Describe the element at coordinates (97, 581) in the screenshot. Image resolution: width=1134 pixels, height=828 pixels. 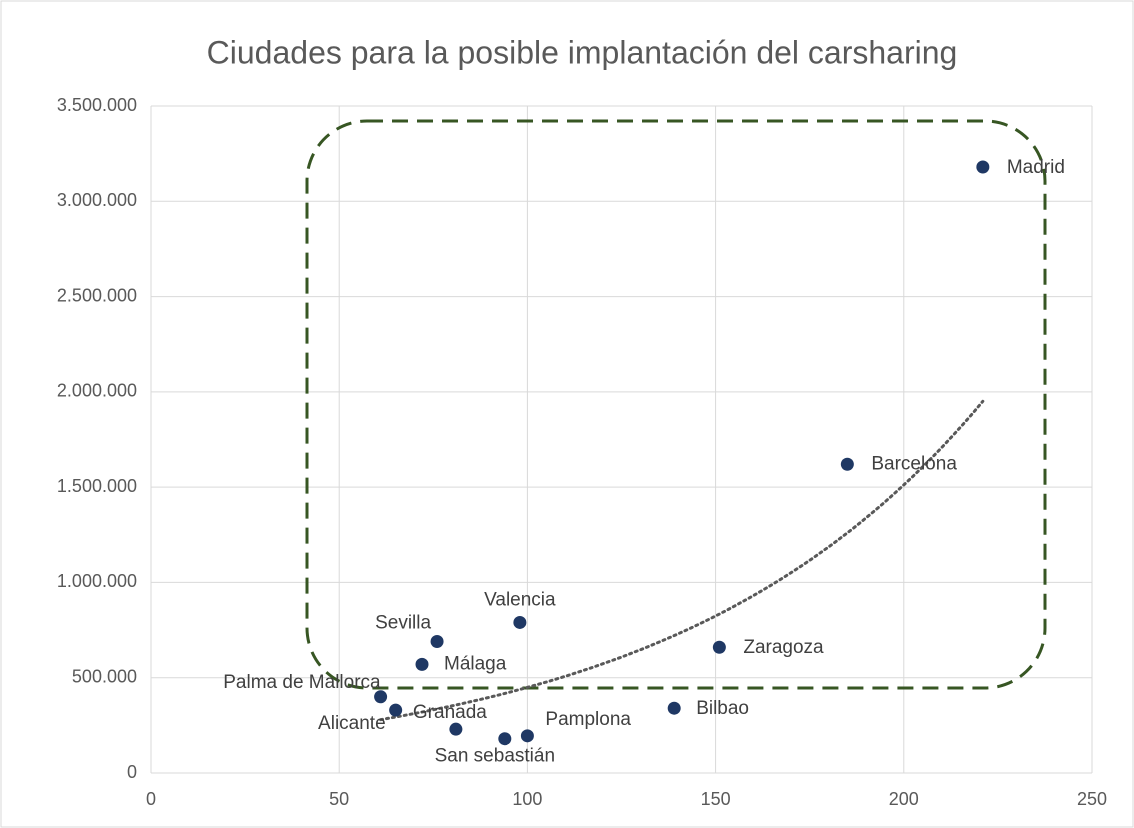
I see `y-tick-label: 1.000.000` at that location.